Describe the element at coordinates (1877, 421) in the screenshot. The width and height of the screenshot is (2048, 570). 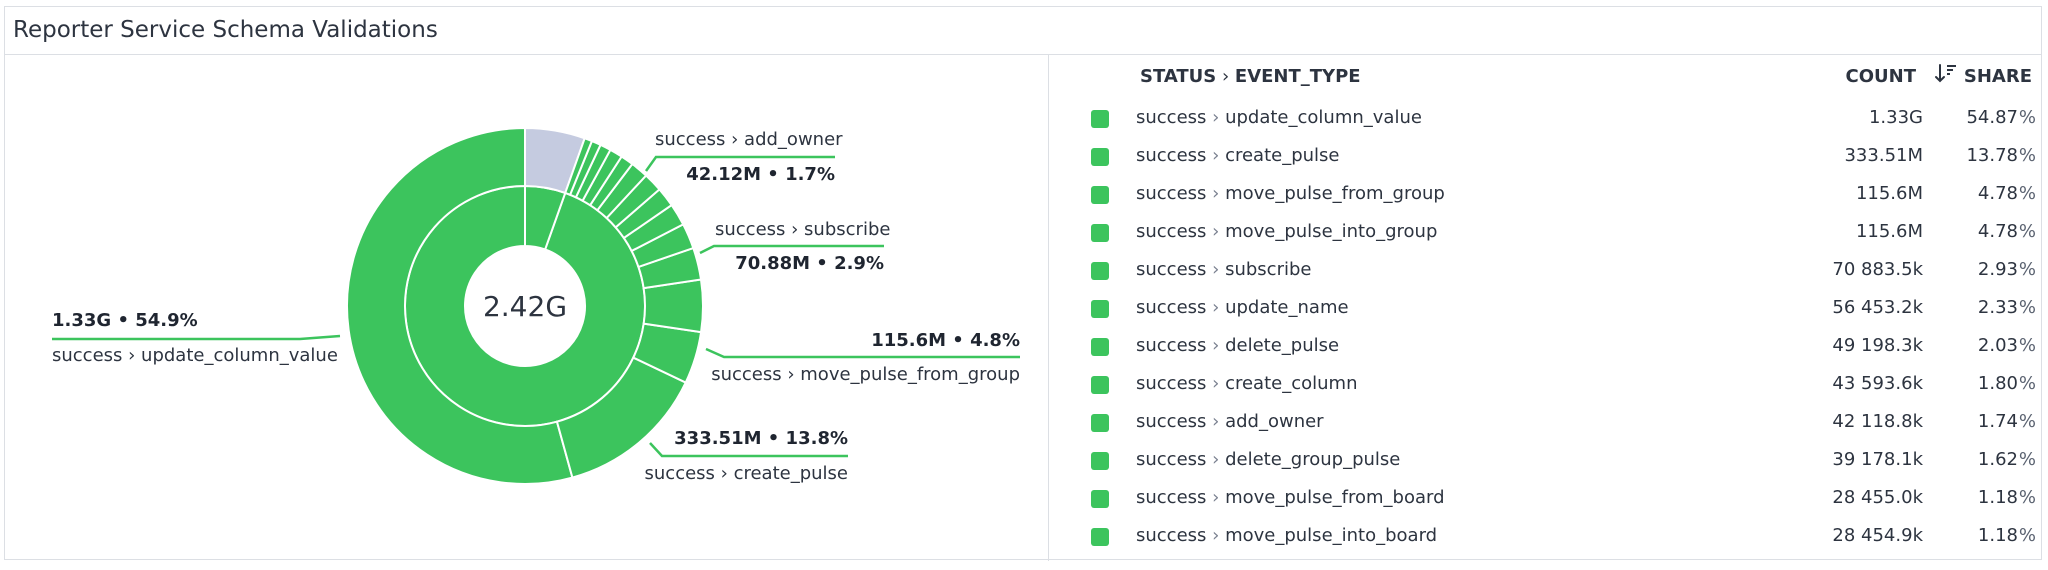
I see `count-cell: 42 118.8k` at that location.